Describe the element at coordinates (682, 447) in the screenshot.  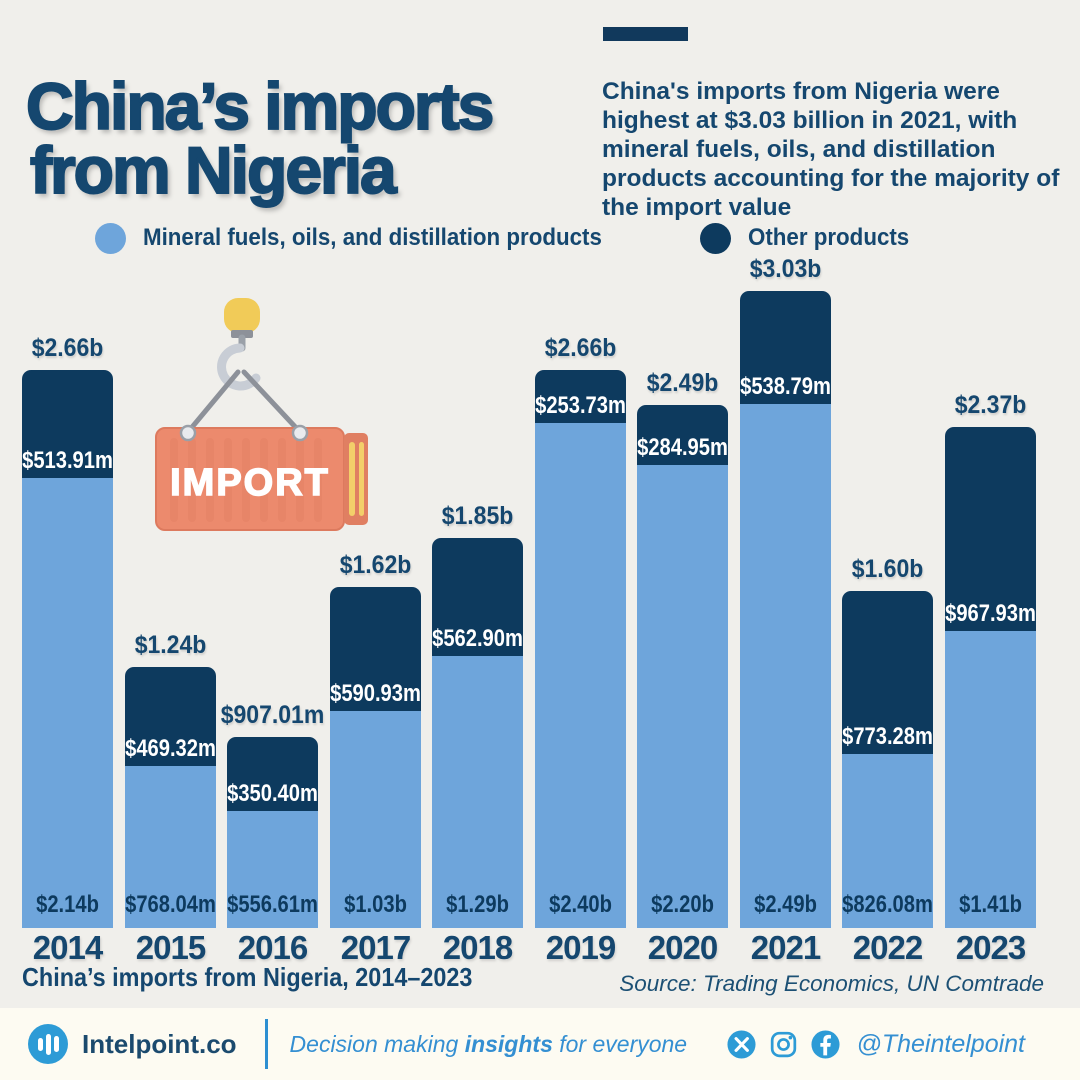
I see `other-products-value-label: $284.95m` at that location.